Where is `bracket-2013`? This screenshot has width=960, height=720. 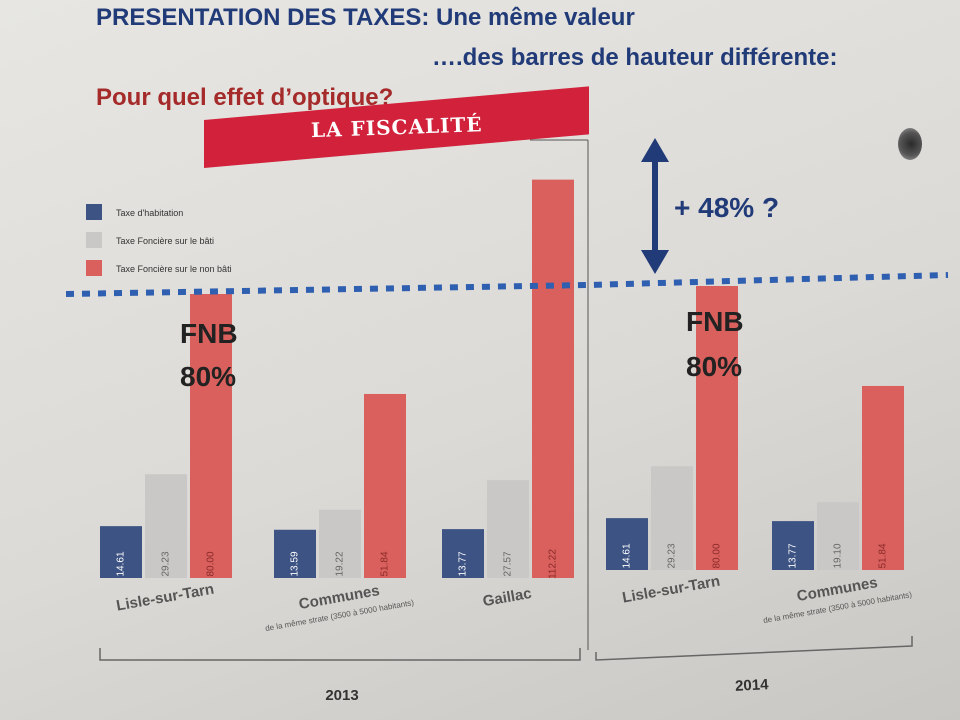 bracket-2013 is located at coordinates (340, 654).